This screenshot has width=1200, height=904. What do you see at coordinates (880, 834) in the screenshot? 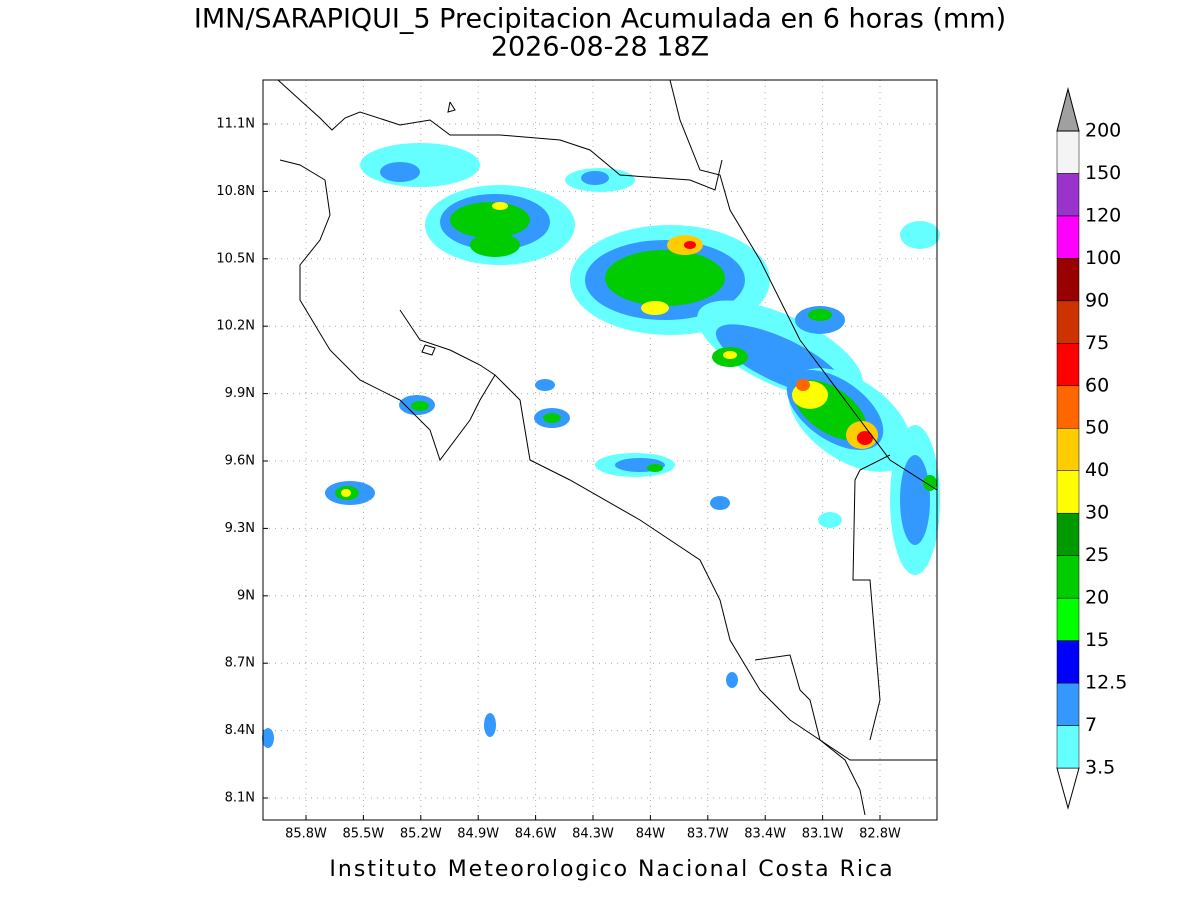
I see `lon-tick-label: 82.8W` at bounding box center [880, 834].